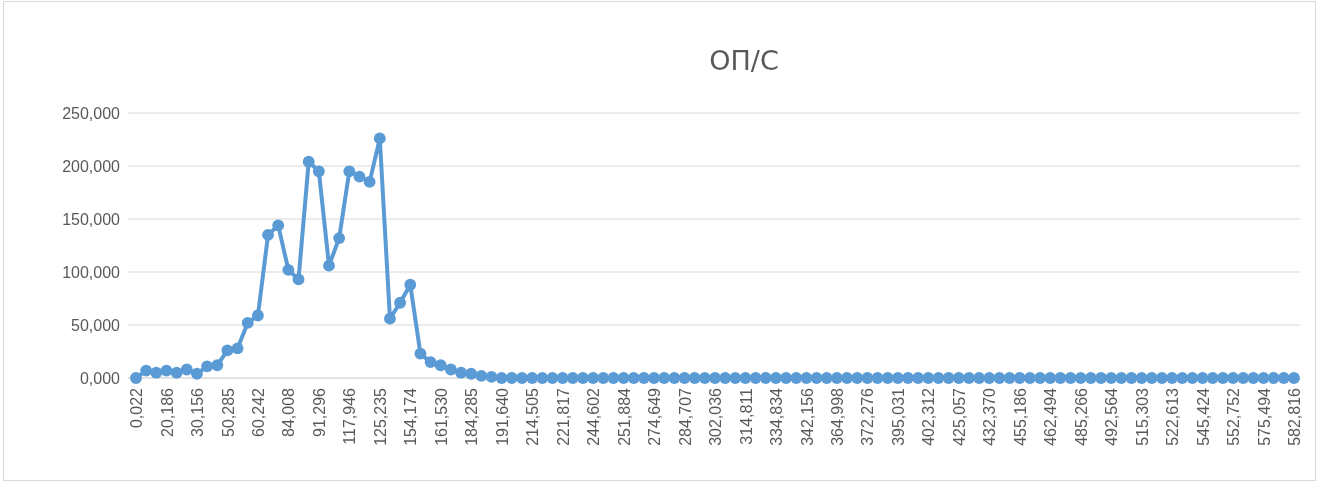 This screenshot has width=1320, height=484. I want to click on x-tick-label: 372,276, so click(868, 416).